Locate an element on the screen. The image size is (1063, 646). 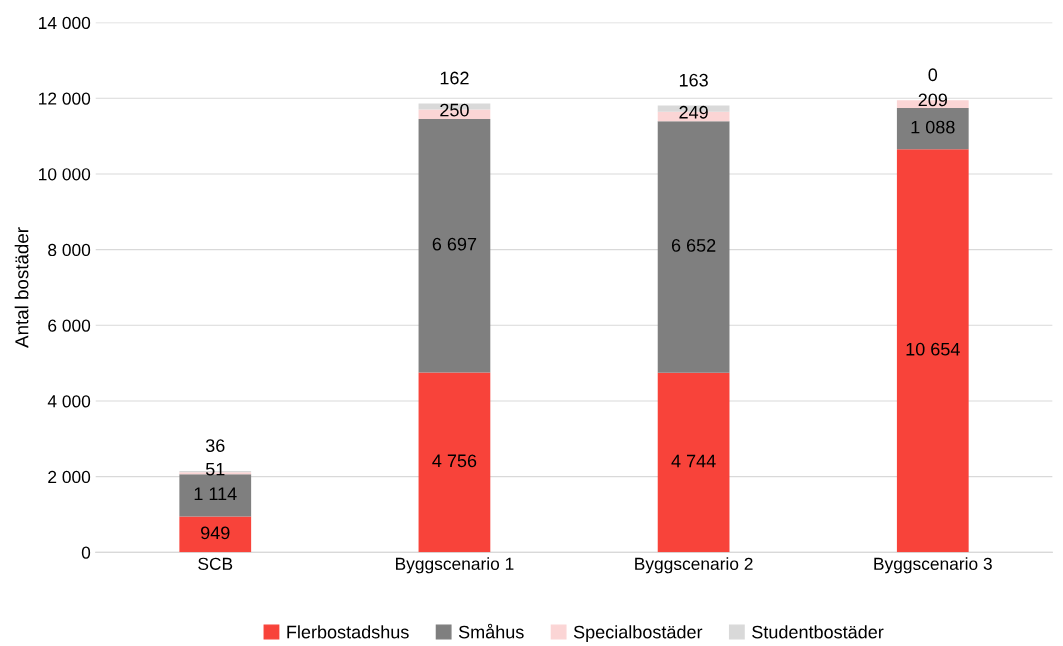
data-label: 10 654 is located at coordinates (933, 349).